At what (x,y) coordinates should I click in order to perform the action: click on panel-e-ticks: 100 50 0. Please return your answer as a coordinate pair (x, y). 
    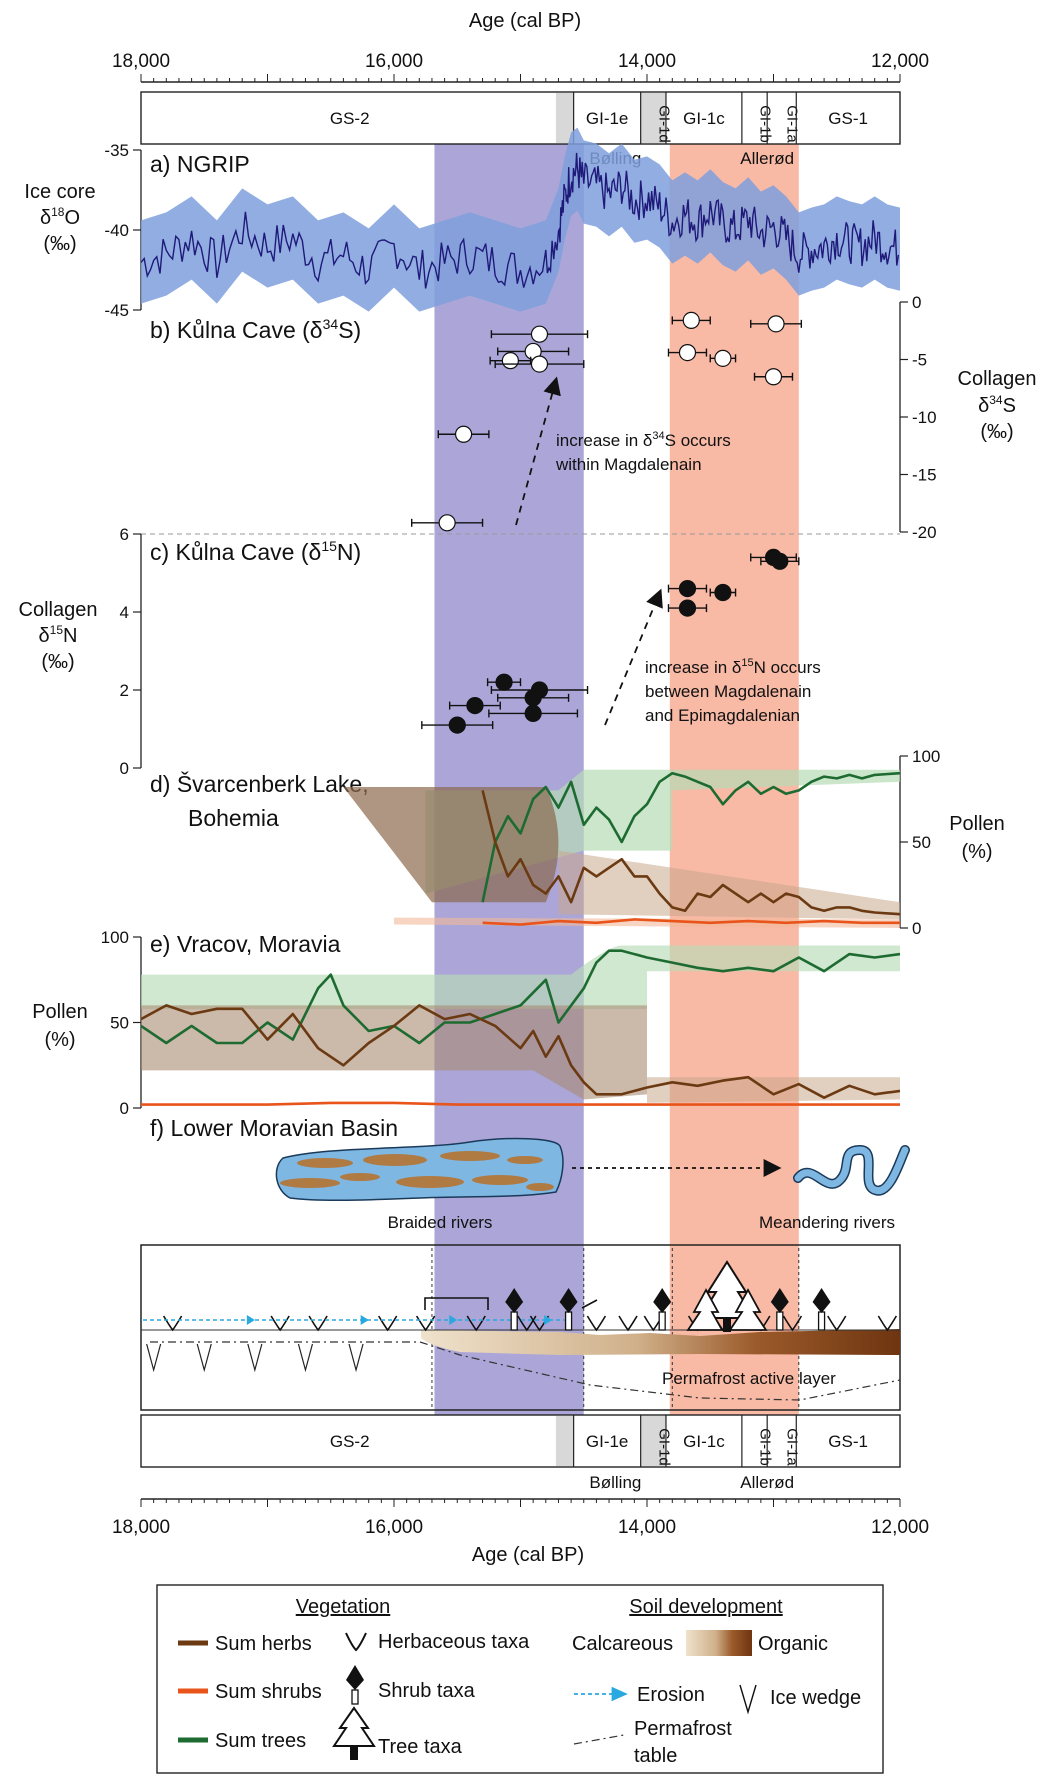
    Looking at the image, I should click on (121, 1023).